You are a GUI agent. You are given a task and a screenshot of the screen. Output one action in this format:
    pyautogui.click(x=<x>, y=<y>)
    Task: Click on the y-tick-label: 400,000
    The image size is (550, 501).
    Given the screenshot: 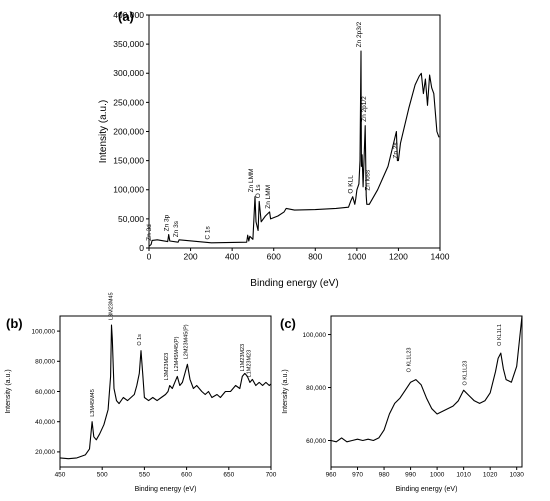 What is the action you would take?
    pyautogui.click(x=128, y=15)
    